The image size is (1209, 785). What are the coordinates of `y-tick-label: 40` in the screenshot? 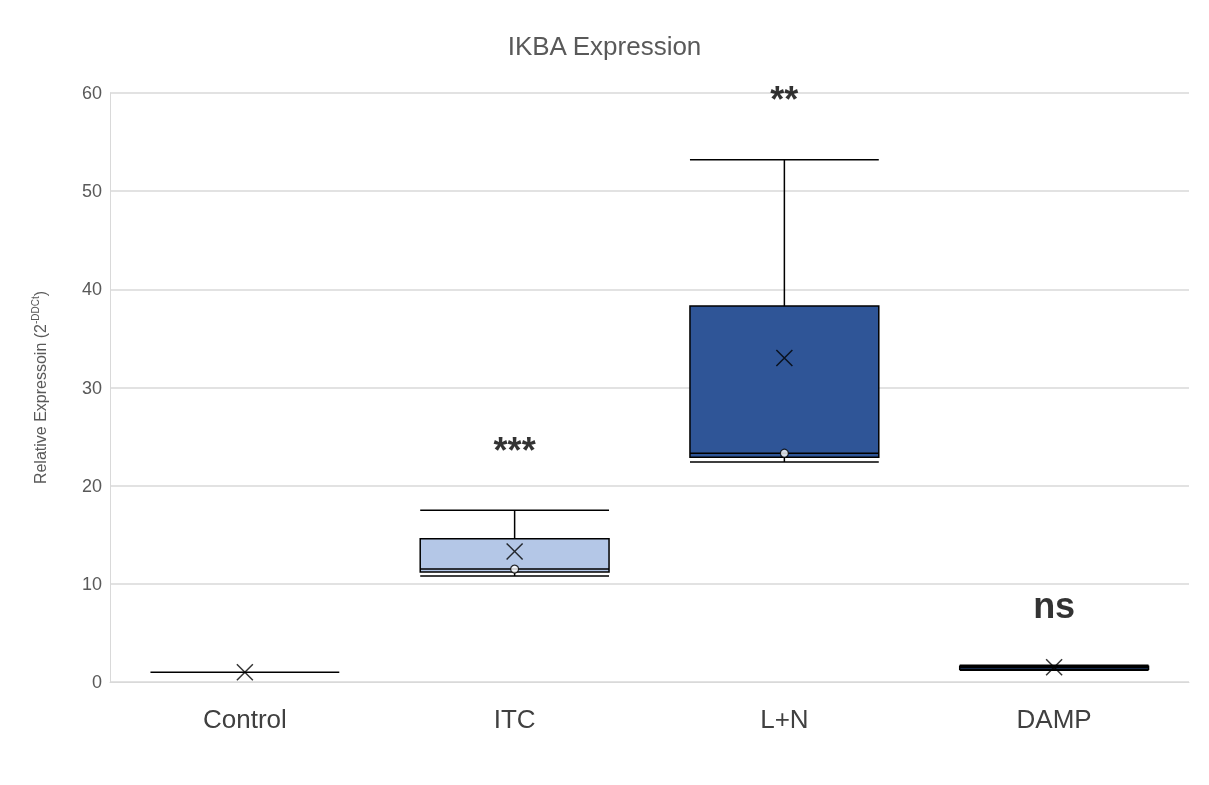 It's located at (91, 289).